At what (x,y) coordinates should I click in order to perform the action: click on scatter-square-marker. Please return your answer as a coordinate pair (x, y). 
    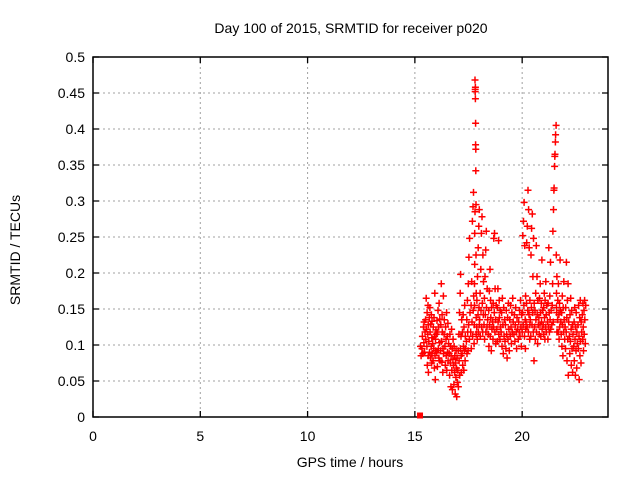
    Looking at the image, I should click on (420, 415).